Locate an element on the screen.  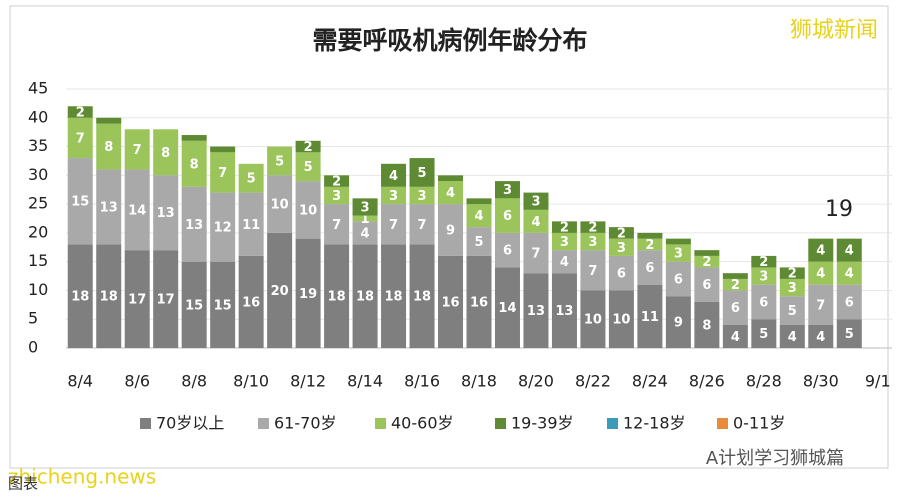
chart-title: 需要呼吸机病例年龄分布 is located at coordinates (449, 40).